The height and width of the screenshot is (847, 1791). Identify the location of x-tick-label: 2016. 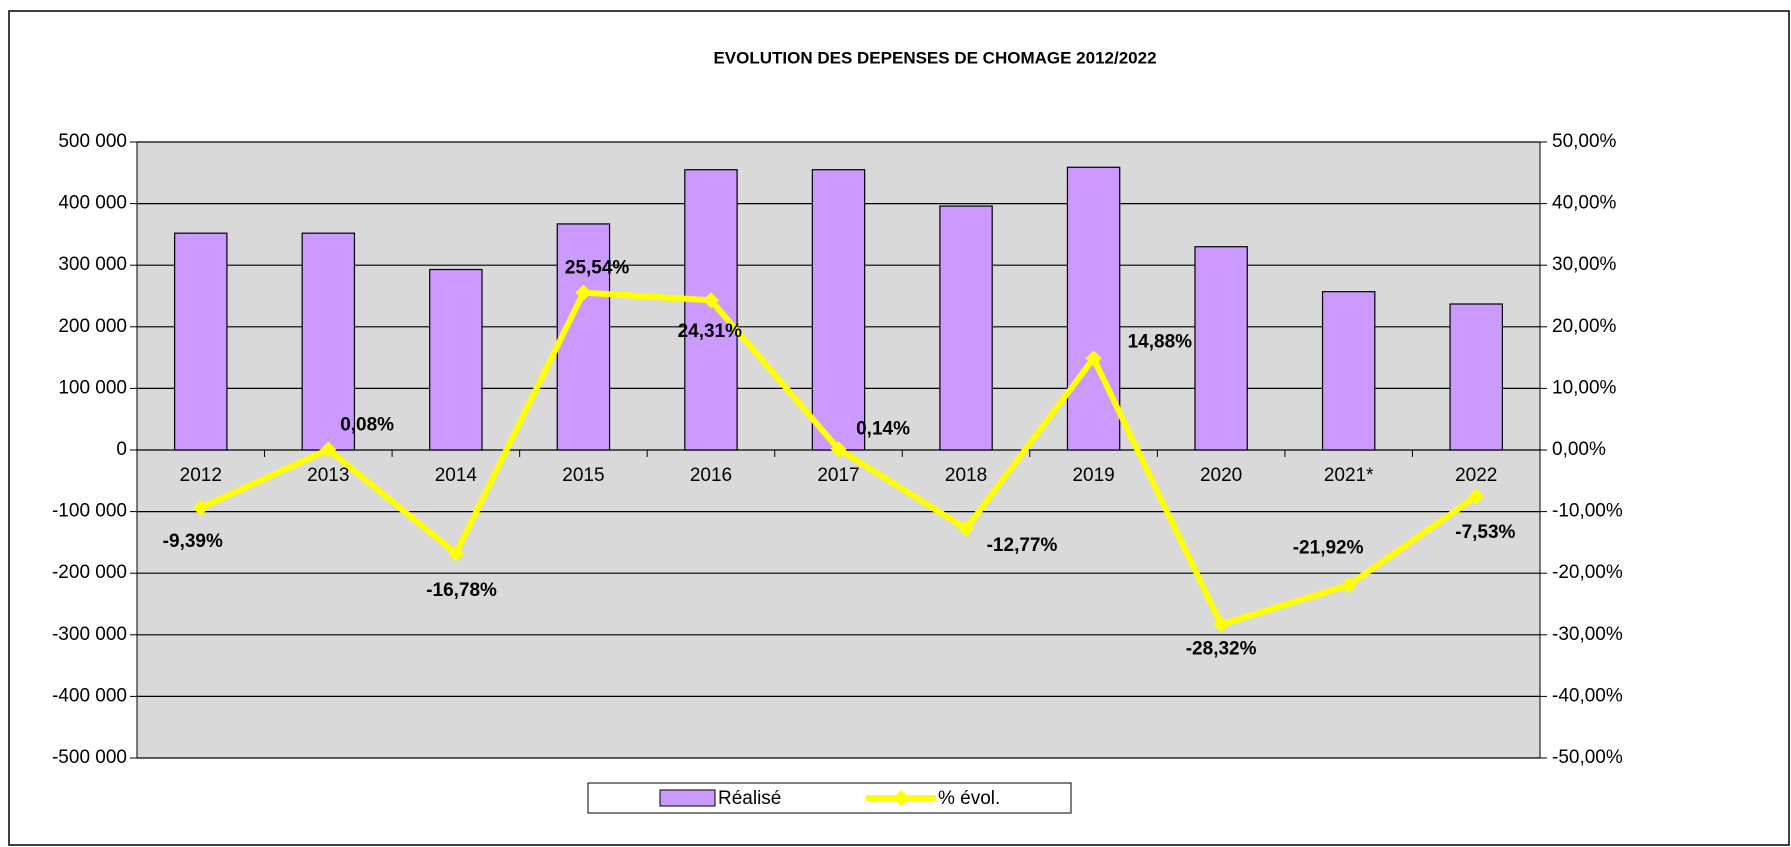
(711, 475).